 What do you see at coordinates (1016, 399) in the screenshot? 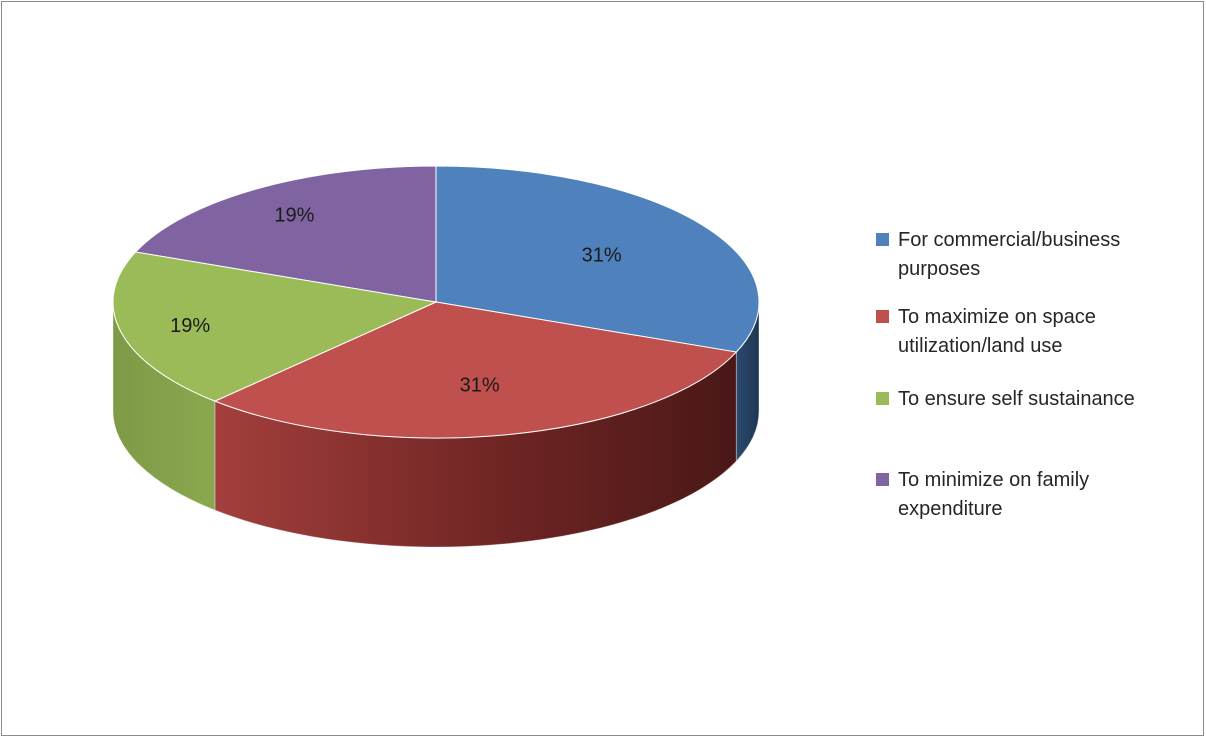
I see `legend-label-sustainance: To ensure self sustainance` at bounding box center [1016, 399].